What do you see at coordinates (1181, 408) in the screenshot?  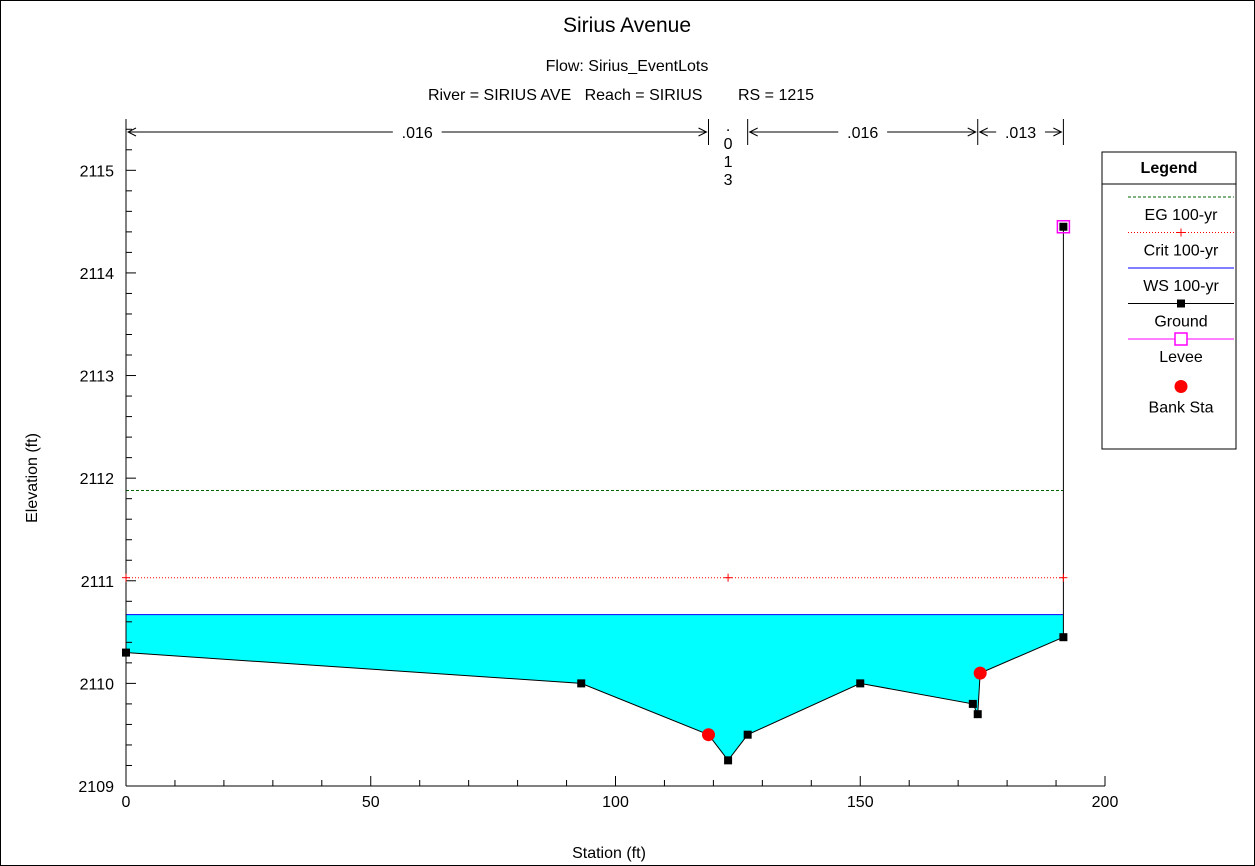 I see `legend-entry-bank-sta-label: Bank Sta` at bounding box center [1181, 408].